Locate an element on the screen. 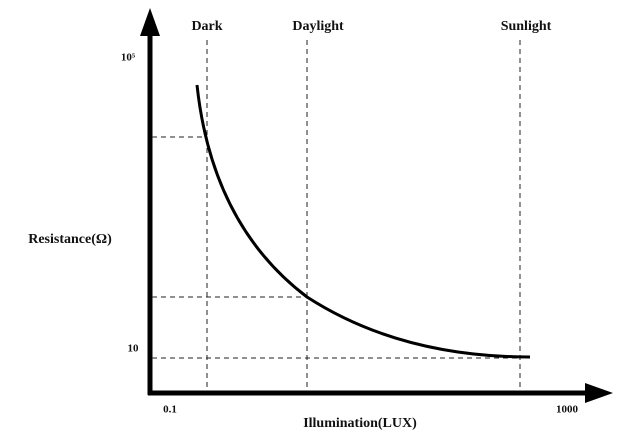 The height and width of the screenshot is (435, 633). marker-label: Dark is located at coordinates (206, 26).